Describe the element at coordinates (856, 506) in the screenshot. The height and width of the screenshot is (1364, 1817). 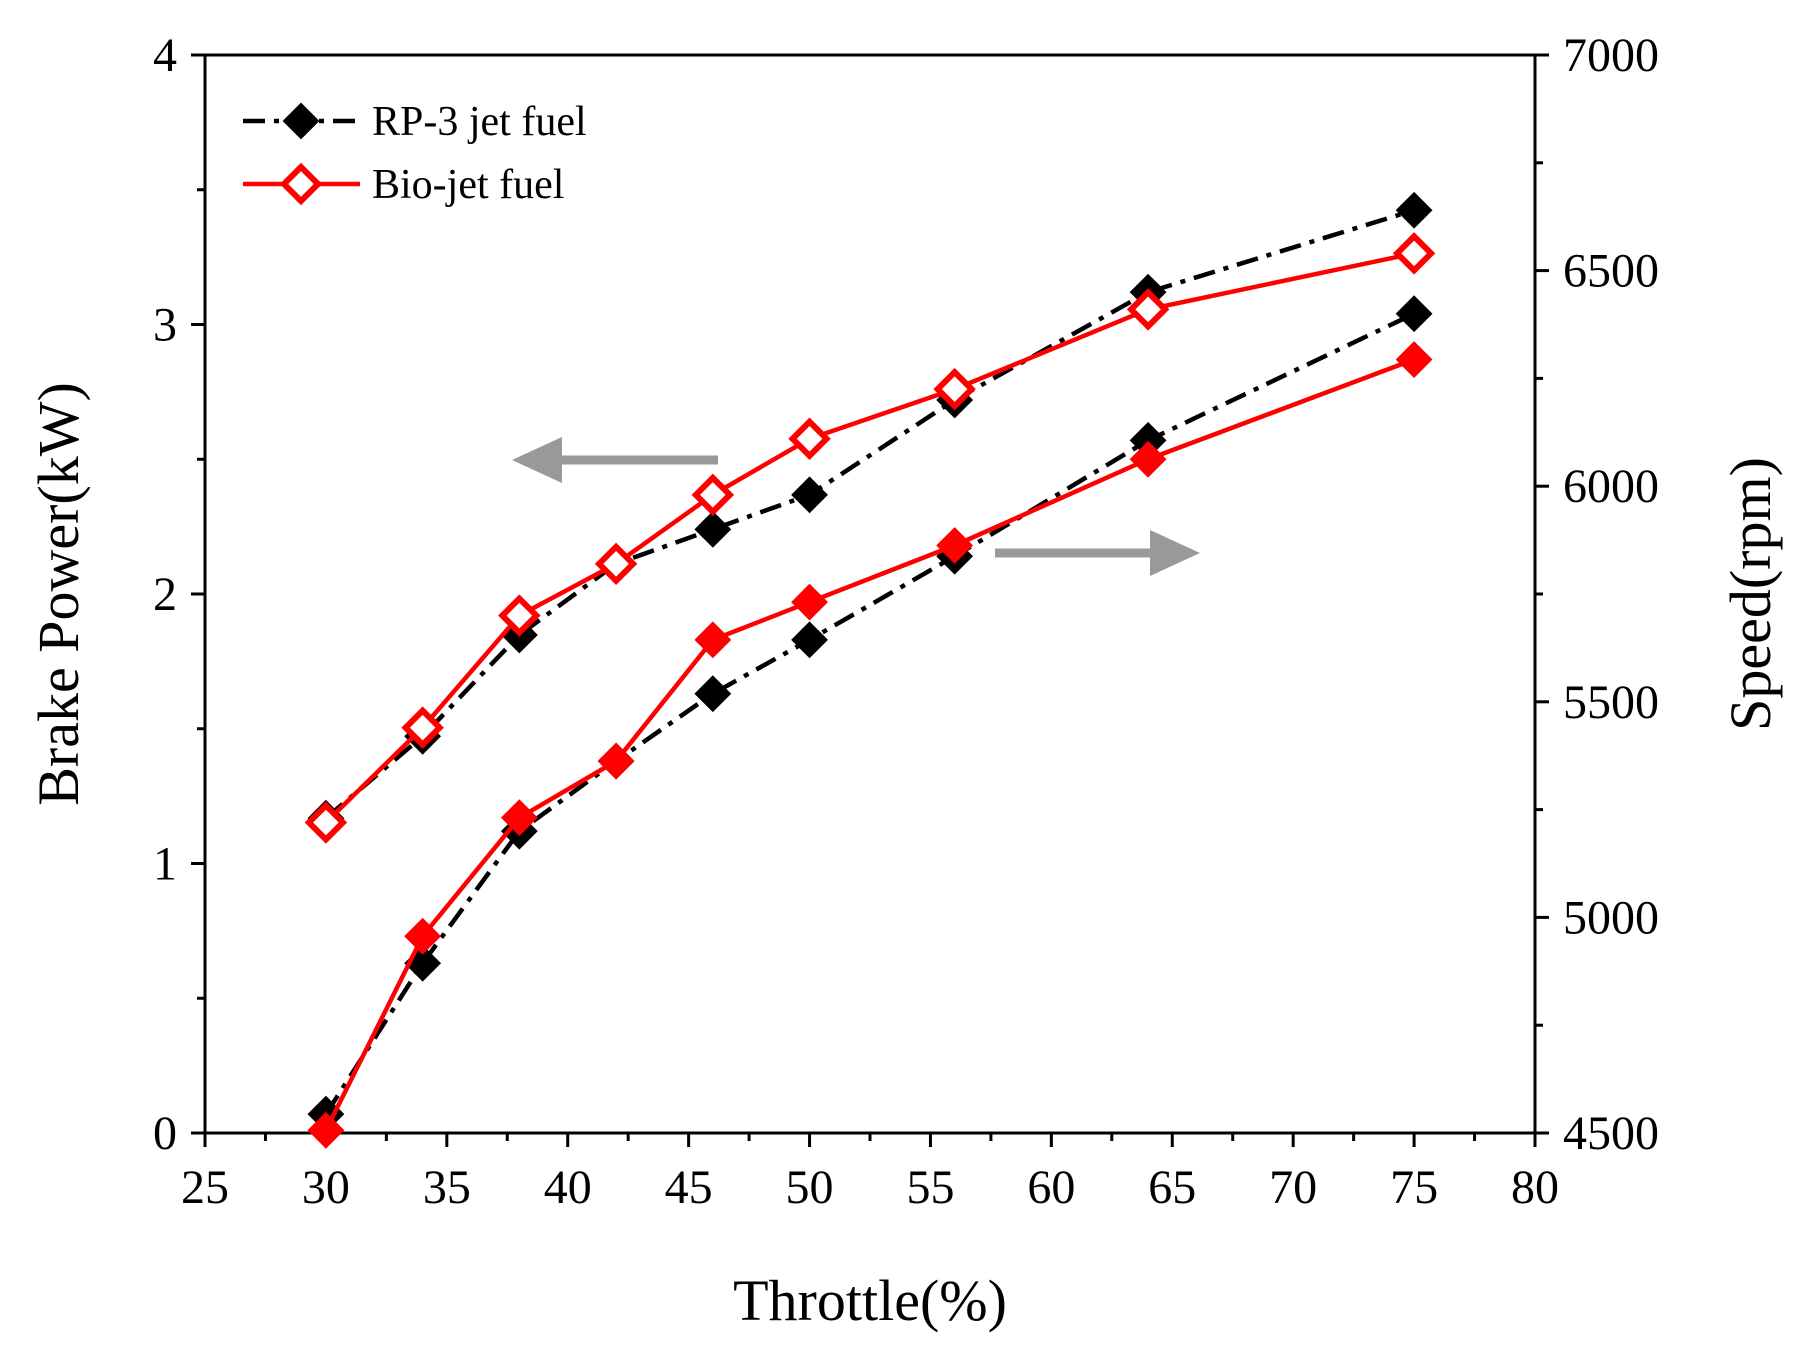
I see `annotation-layer` at that location.